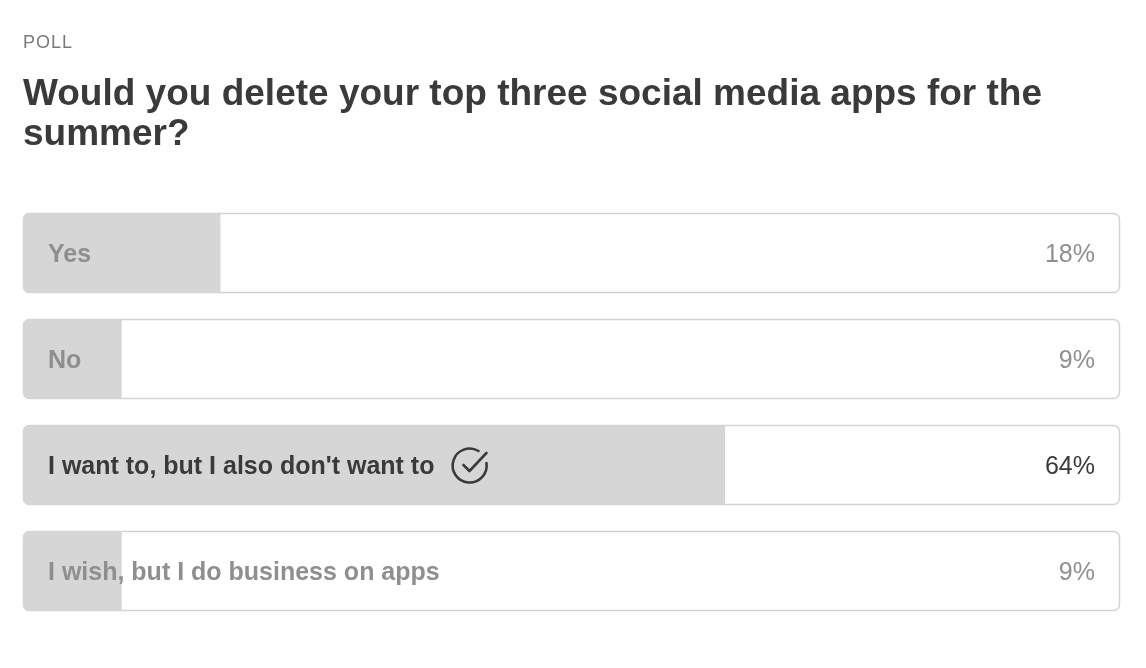 The width and height of the screenshot is (1146, 668). Describe the element at coordinates (1069, 253) in the screenshot. I see `data-label: 18%` at that location.